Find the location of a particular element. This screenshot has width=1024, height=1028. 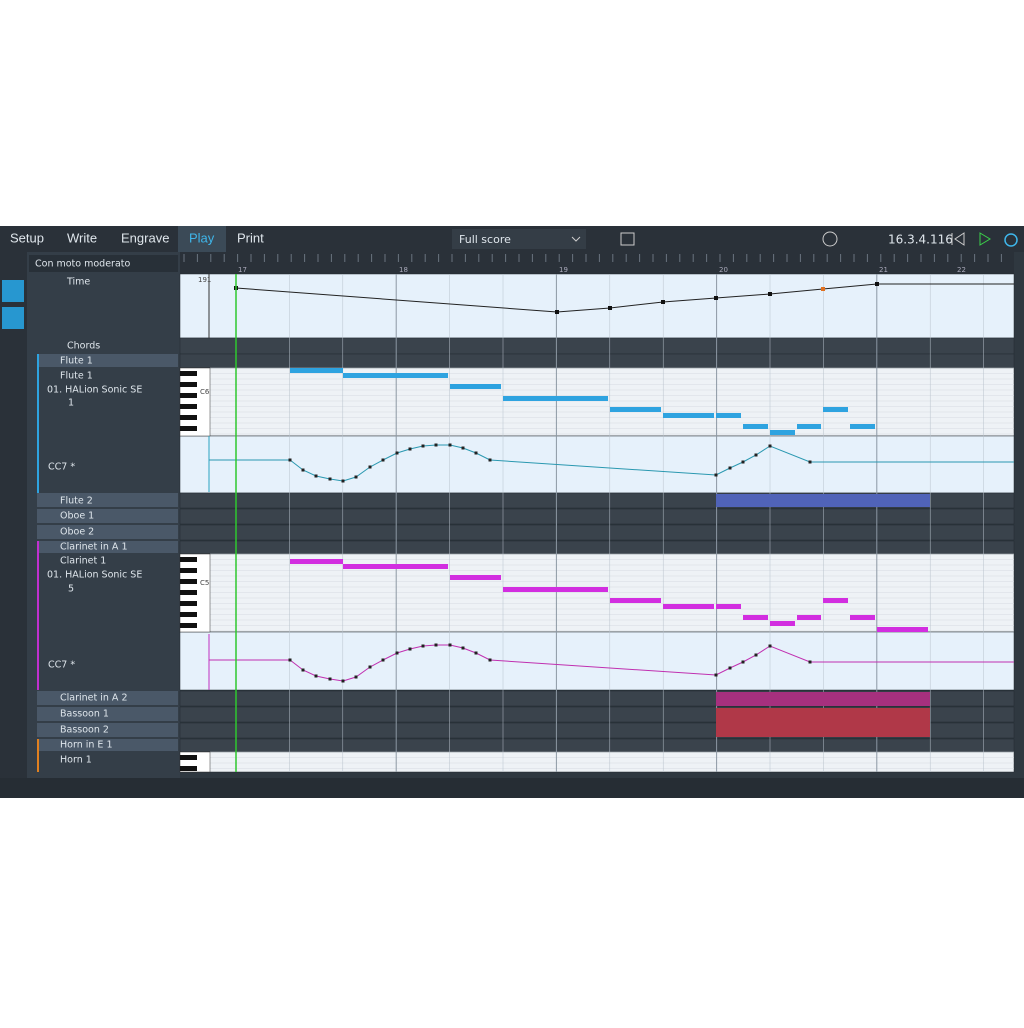

tab: Setup is located at coordinates (27, 237).